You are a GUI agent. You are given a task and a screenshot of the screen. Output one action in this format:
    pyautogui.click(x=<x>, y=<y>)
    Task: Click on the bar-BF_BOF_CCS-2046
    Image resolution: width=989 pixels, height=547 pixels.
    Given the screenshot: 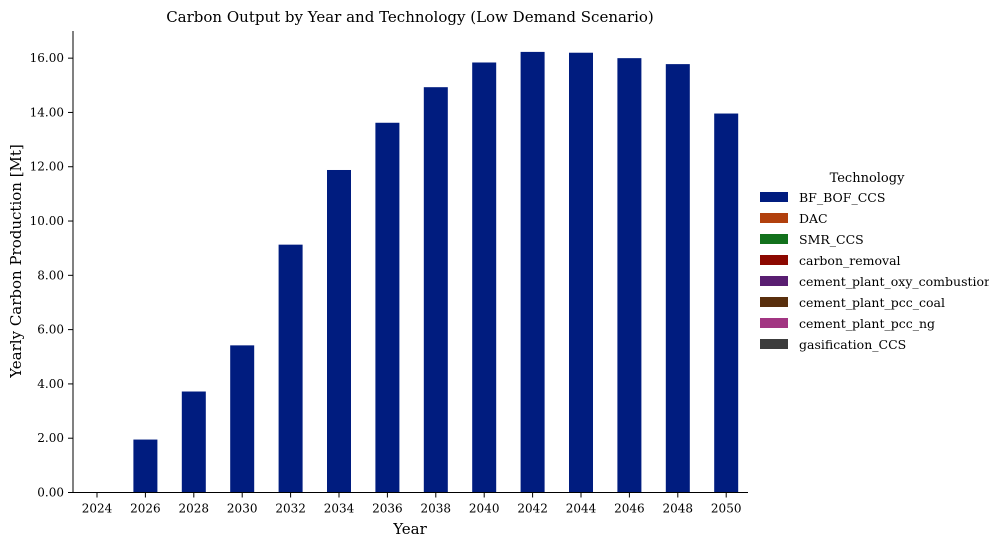 What is the action you would take?
    pyautogui.click(x=629, y=275)
    